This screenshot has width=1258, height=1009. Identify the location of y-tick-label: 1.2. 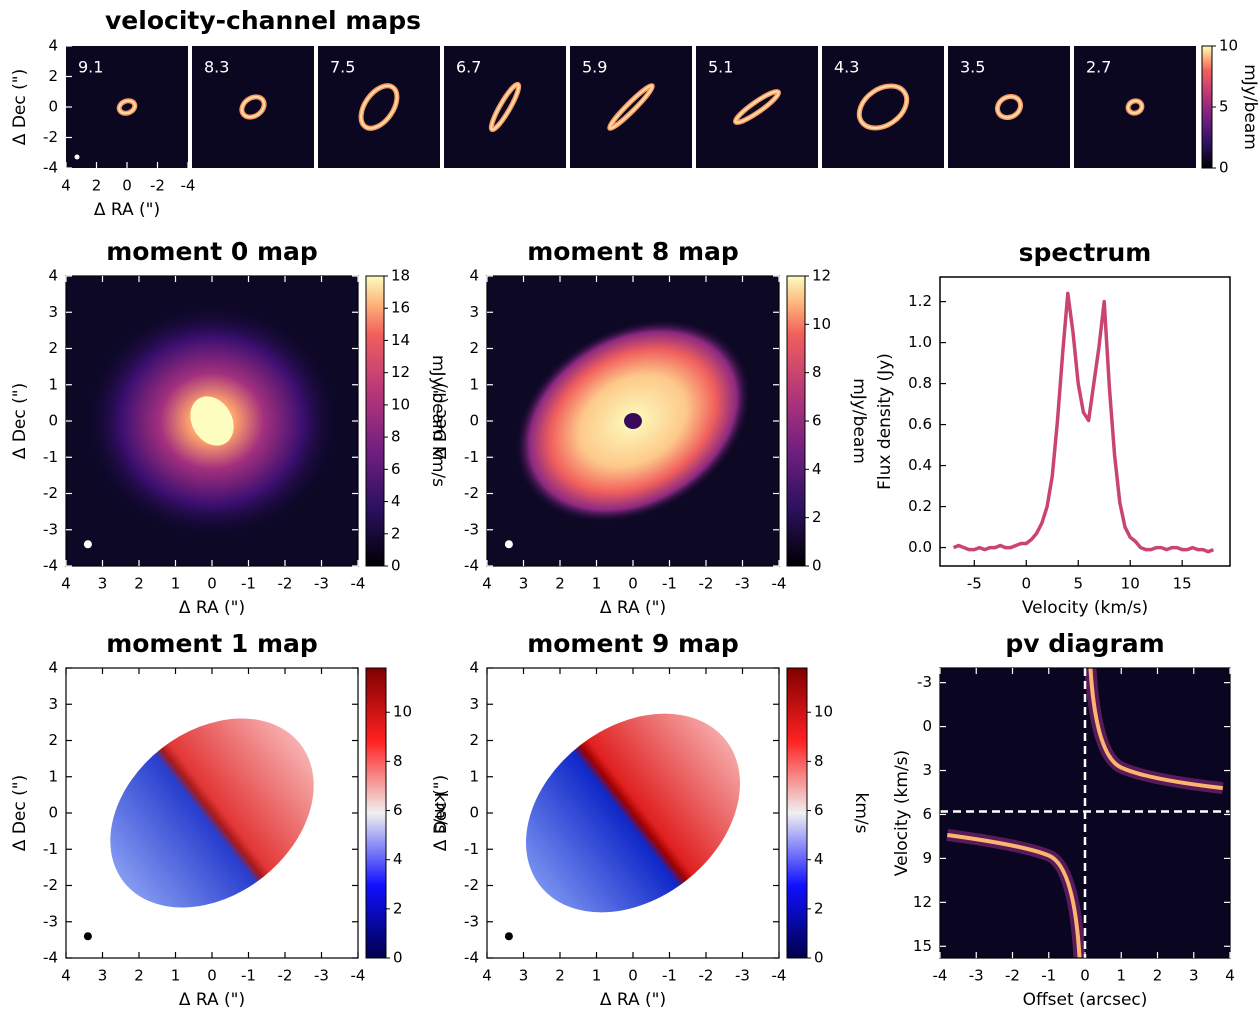
(920, 301).